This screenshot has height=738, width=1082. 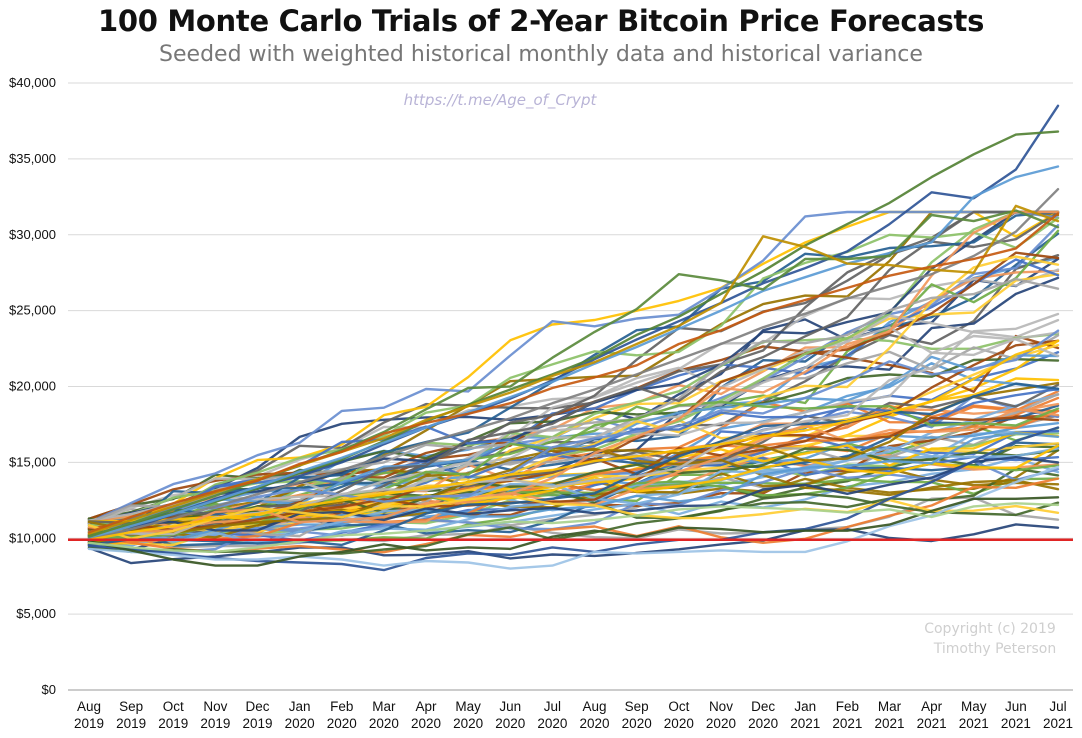 What do you see at coordinates (32, 310) in the screenshot?
I see `y-tick-label: $25,000` at bounding box center [32, 310].